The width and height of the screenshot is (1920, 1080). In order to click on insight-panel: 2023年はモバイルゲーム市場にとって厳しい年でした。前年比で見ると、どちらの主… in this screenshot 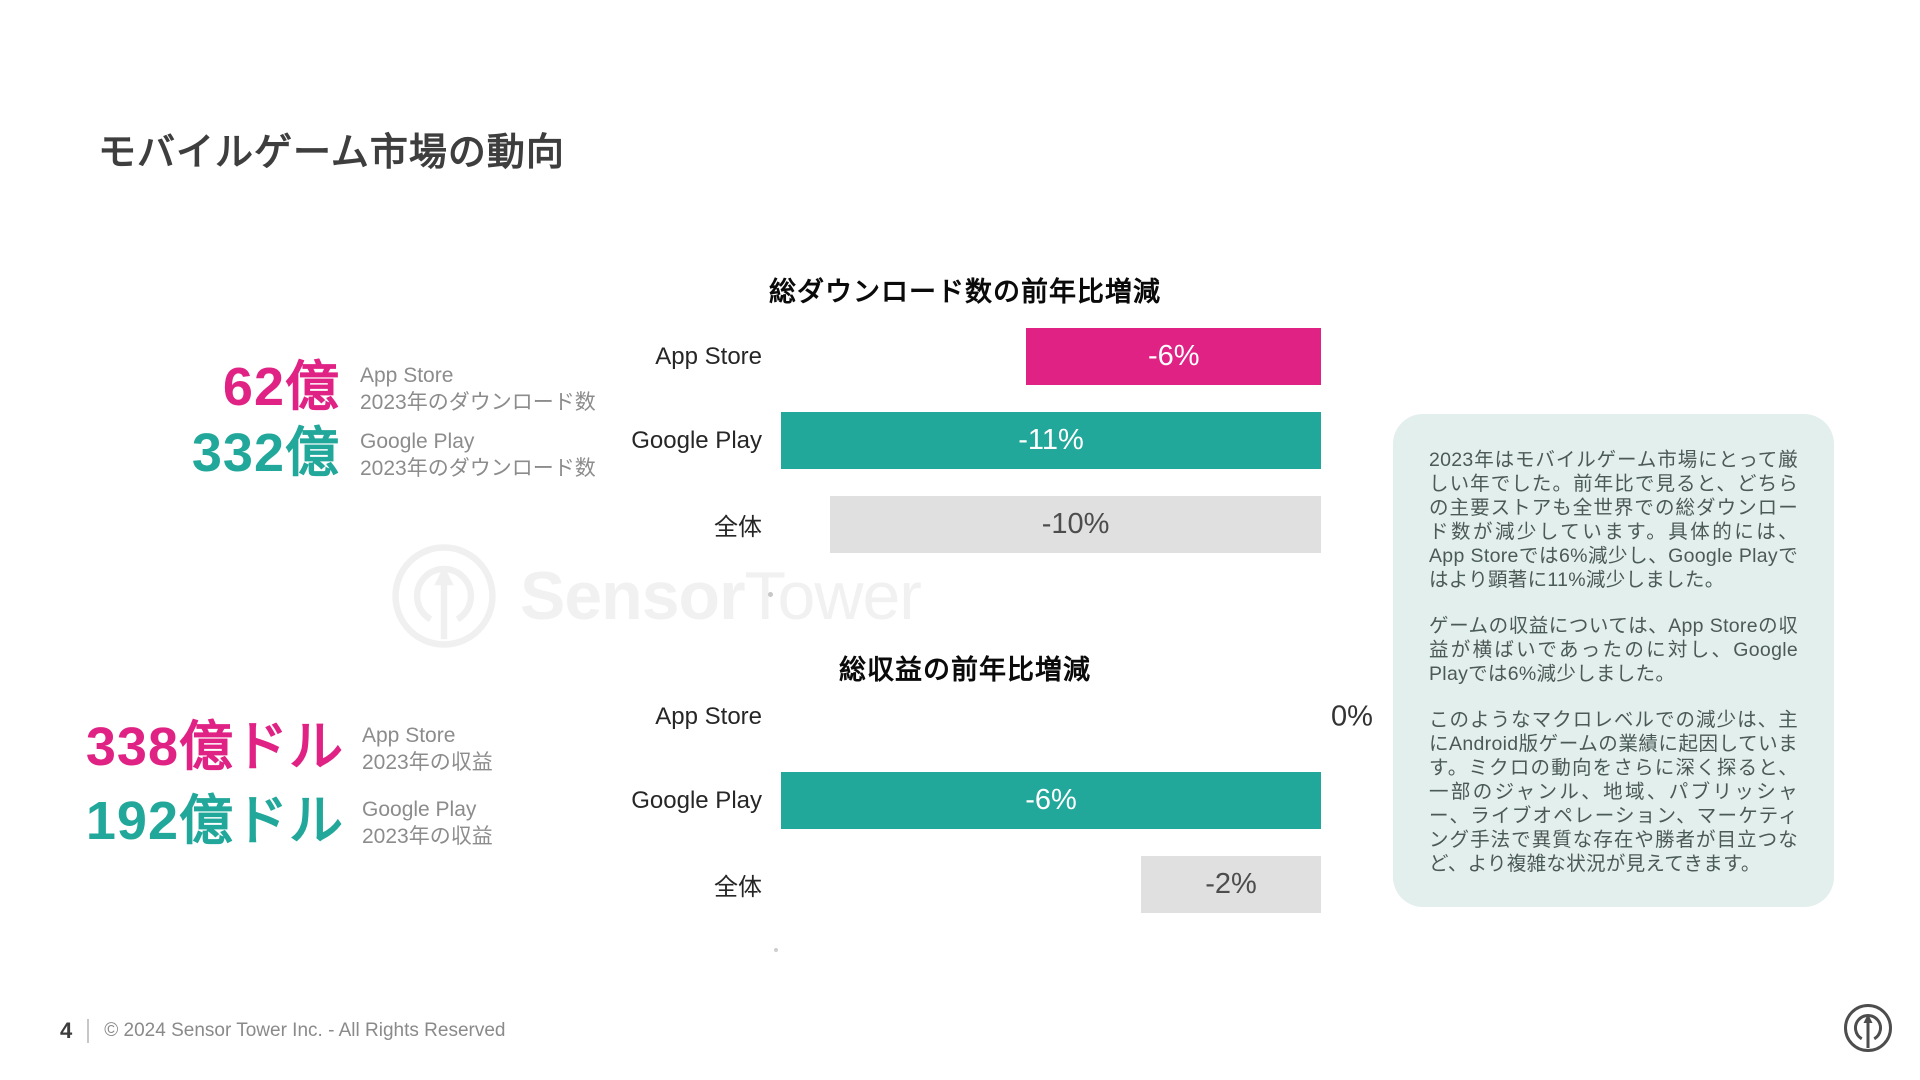, I will do `click(1613, 660)`.